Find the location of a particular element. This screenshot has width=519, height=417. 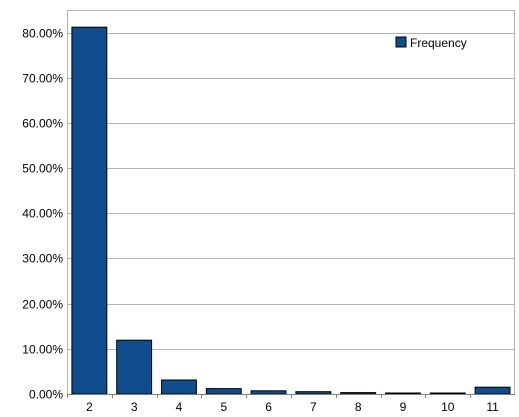

y-tick-label: 0.00% is located at coordinates (46, 395).